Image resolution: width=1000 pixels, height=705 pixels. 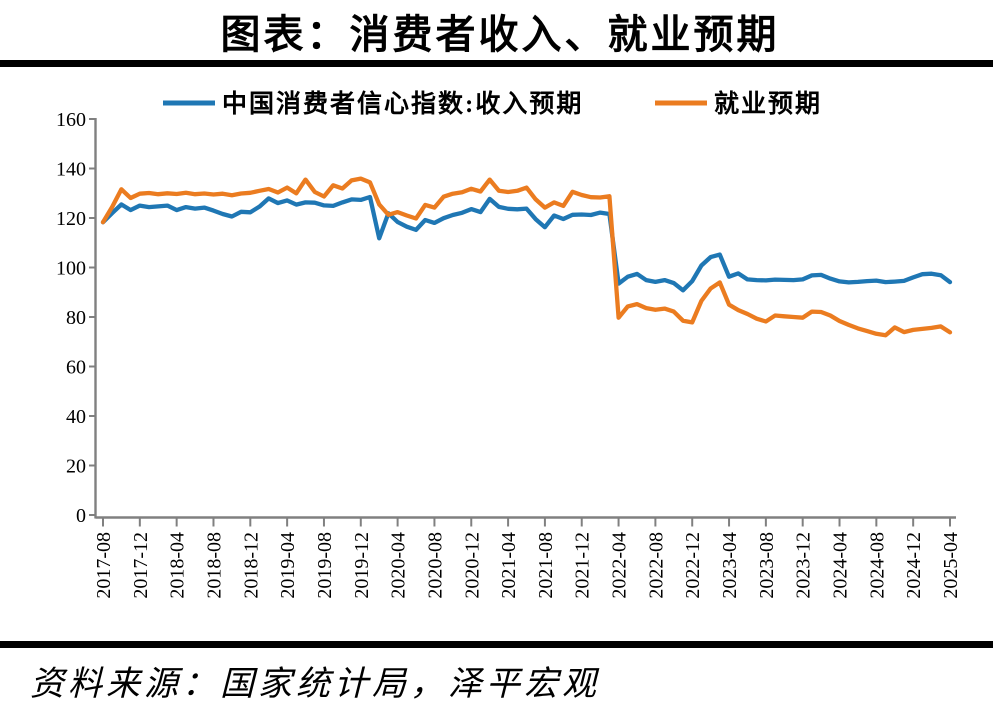 I want to click on x-tick-label: 2024-12, so click(x=914, y=565).